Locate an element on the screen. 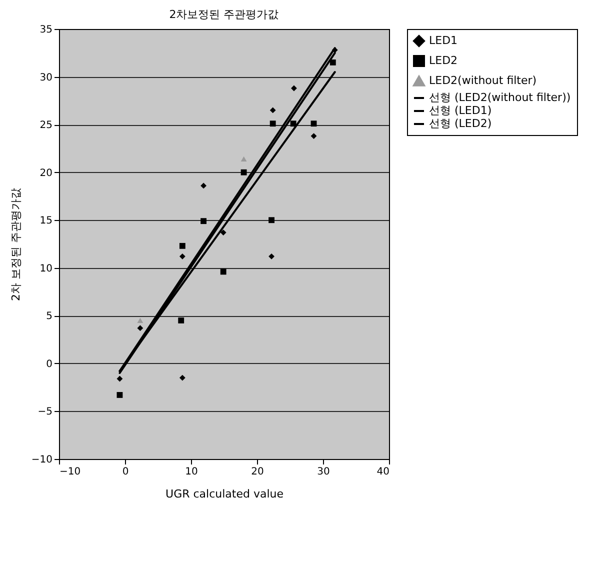 Image resolution: width=616 pixels, height=565 pixels. x-tick-label: −10 is located at coordinates (70, 472).